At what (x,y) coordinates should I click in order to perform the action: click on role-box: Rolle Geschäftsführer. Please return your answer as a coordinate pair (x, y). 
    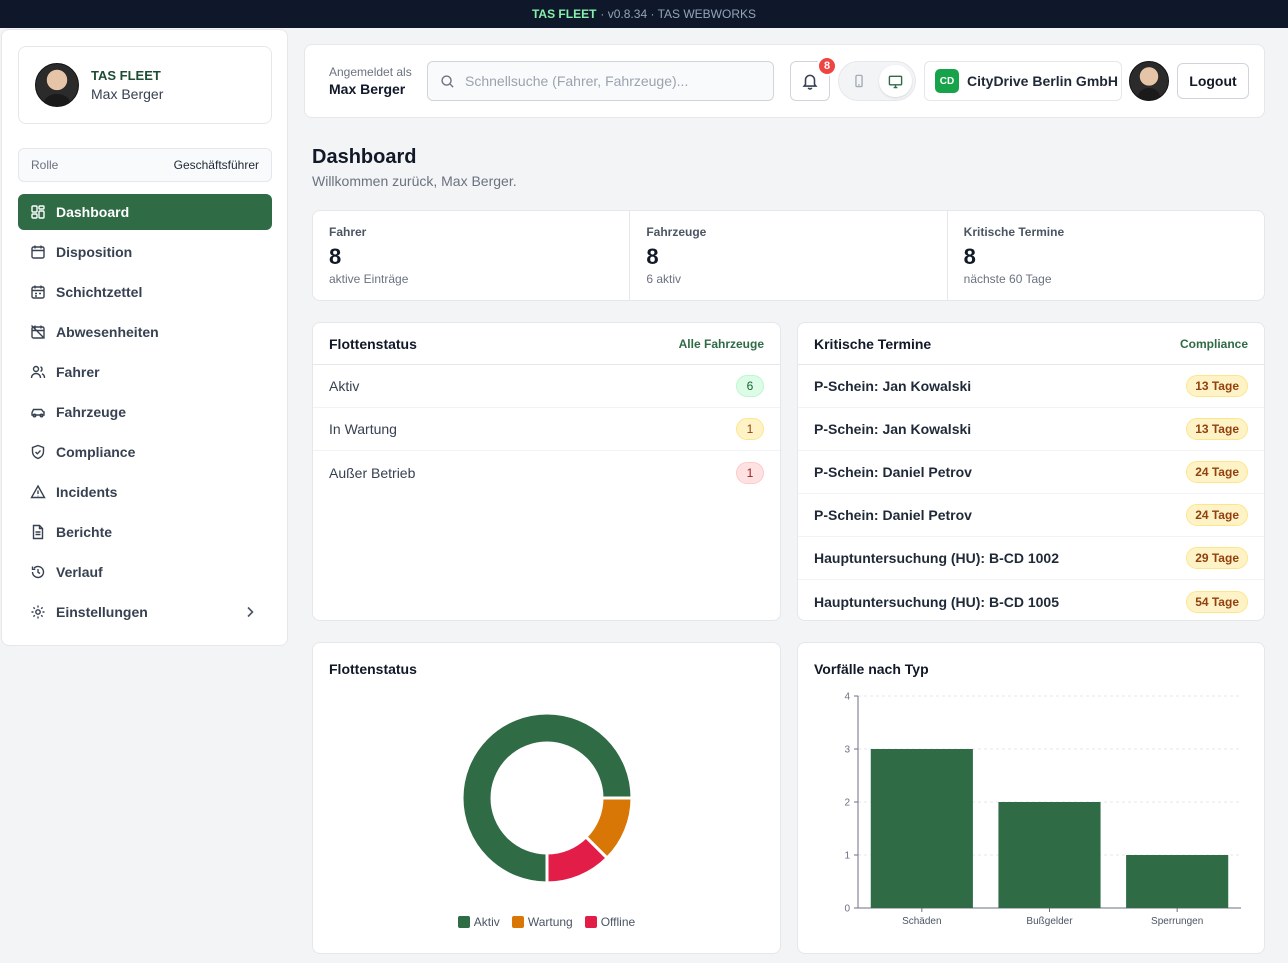
    Looking at the image, I should click on (145, 165).